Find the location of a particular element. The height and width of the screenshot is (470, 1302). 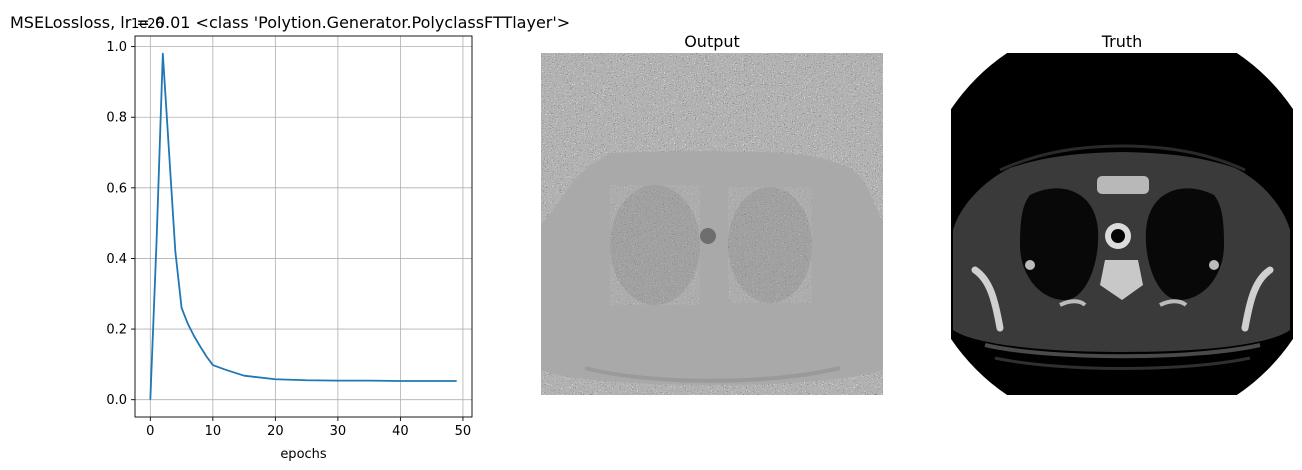

truth-sternum is located at coordinates (1123, 185).